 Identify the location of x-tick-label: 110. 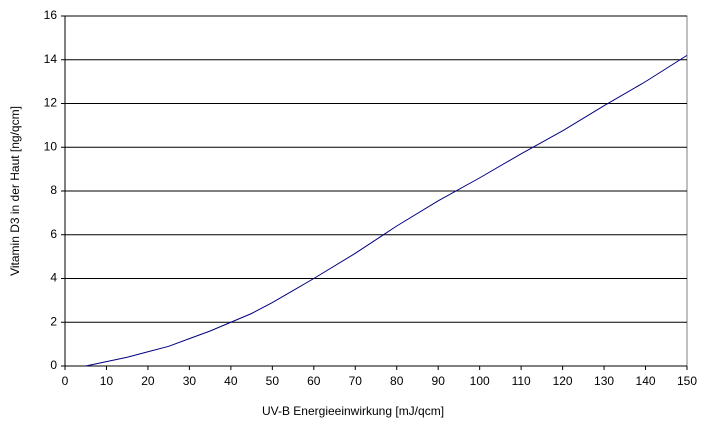
(521, 381).